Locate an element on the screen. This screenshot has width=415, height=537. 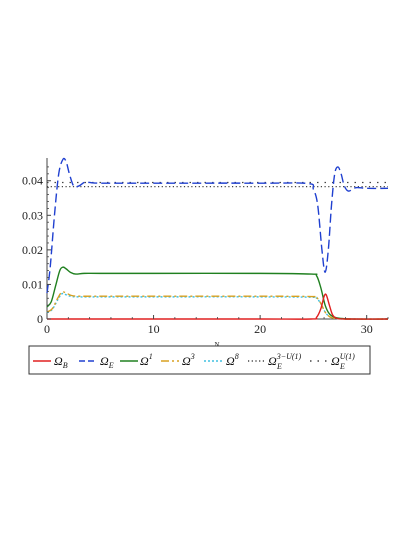
x-axis-label: N is located at coordinates (216, 345).